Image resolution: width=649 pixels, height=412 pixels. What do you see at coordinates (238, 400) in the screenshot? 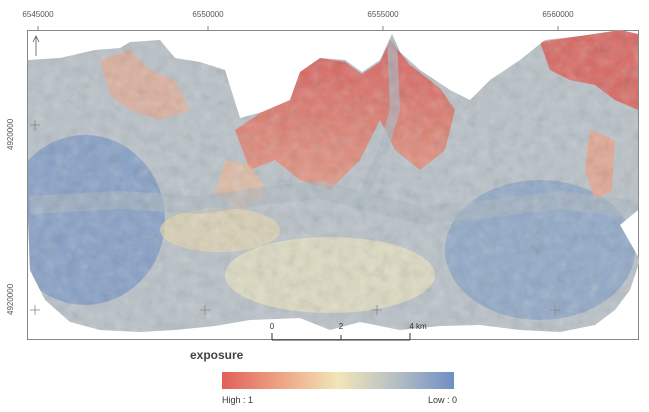
I see `legend-high-label: High : 1` at bounding box center [238, 400].